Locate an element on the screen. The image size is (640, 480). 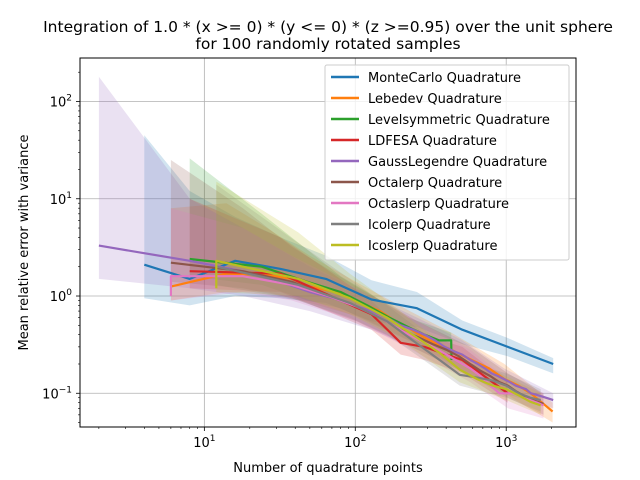
legend-label-levelsymmetric-quadrature: Levelsymmetric Quadrature is located at coordinates (459, 120).